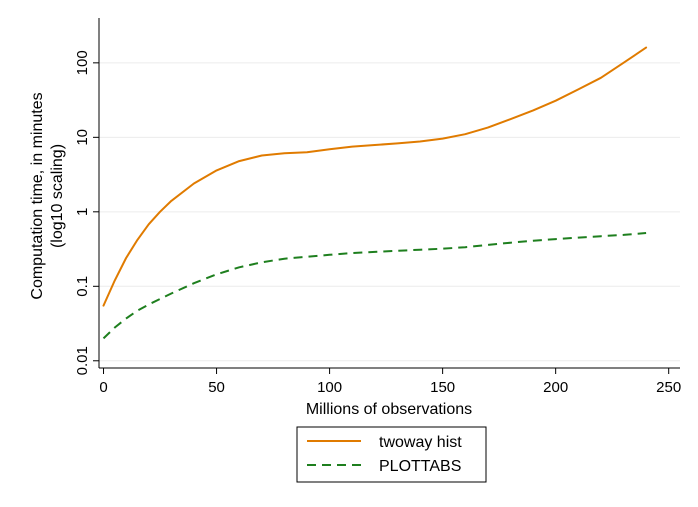 This screenshot has width=698, height=507. Describe the element at coordinates (37, 195) in the screenshot. I see `y-axis-title-line1: Computation time, in minutes` at that location.